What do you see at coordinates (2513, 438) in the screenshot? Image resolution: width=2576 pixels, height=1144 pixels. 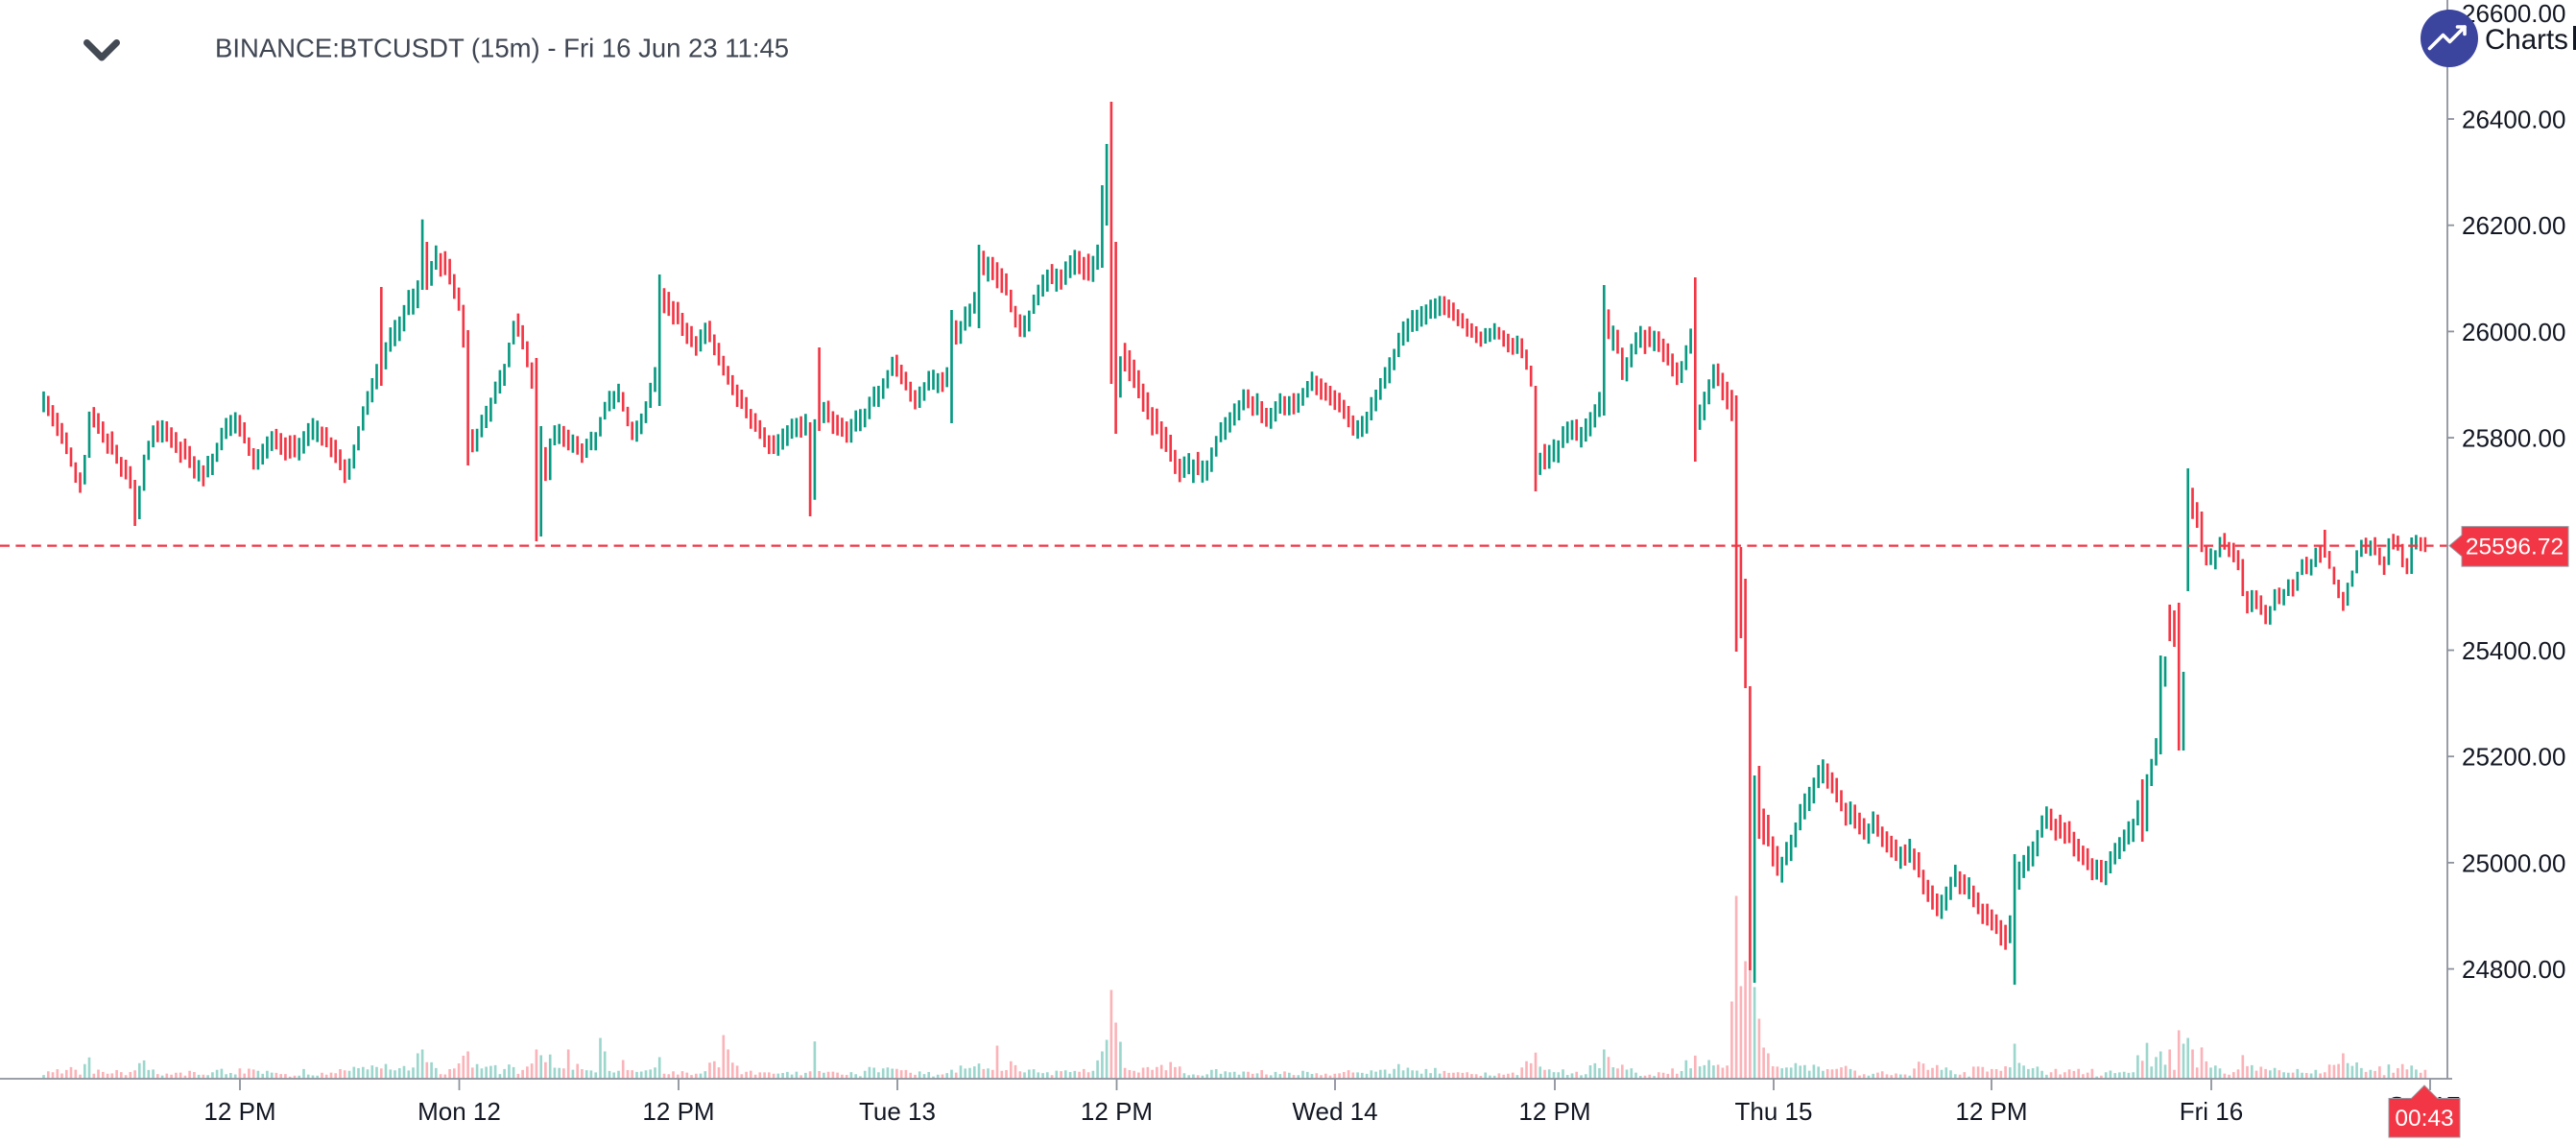 I see `svg-text: 25800.00` at bounding box center [2513, 438].